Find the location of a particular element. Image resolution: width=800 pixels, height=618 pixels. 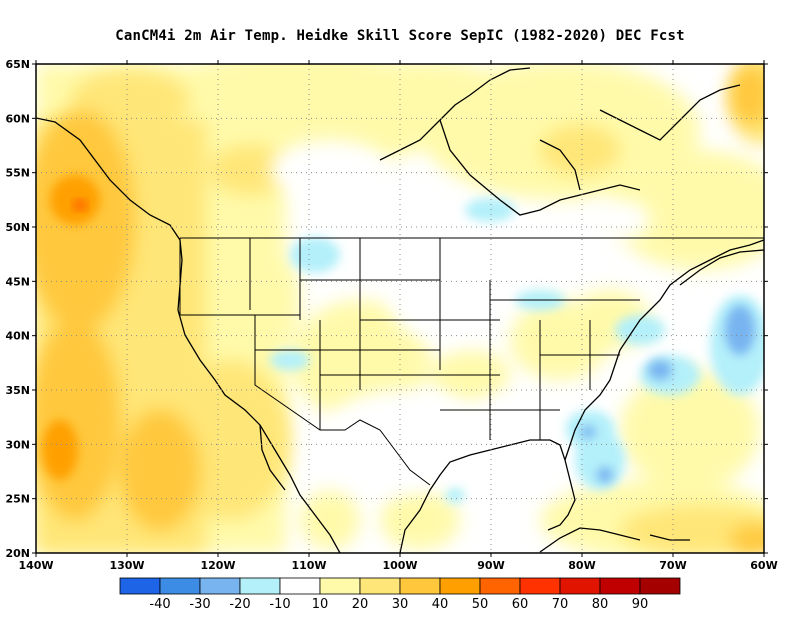

colorbar-label: -10 is located at coordinates (279, 604).